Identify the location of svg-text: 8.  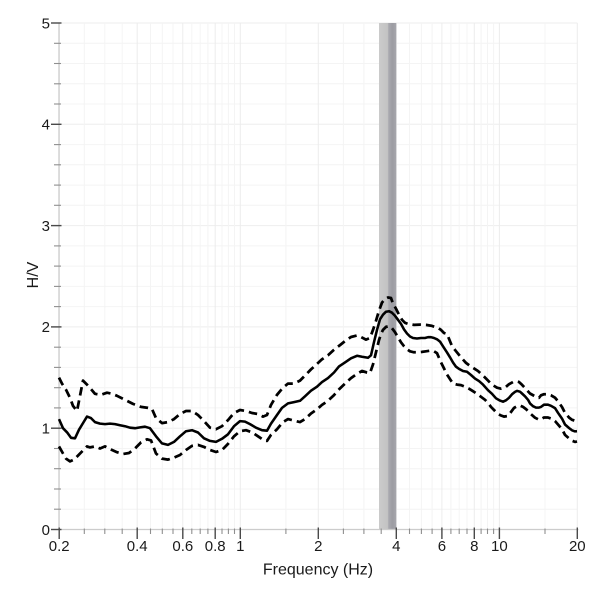
(474, 546).